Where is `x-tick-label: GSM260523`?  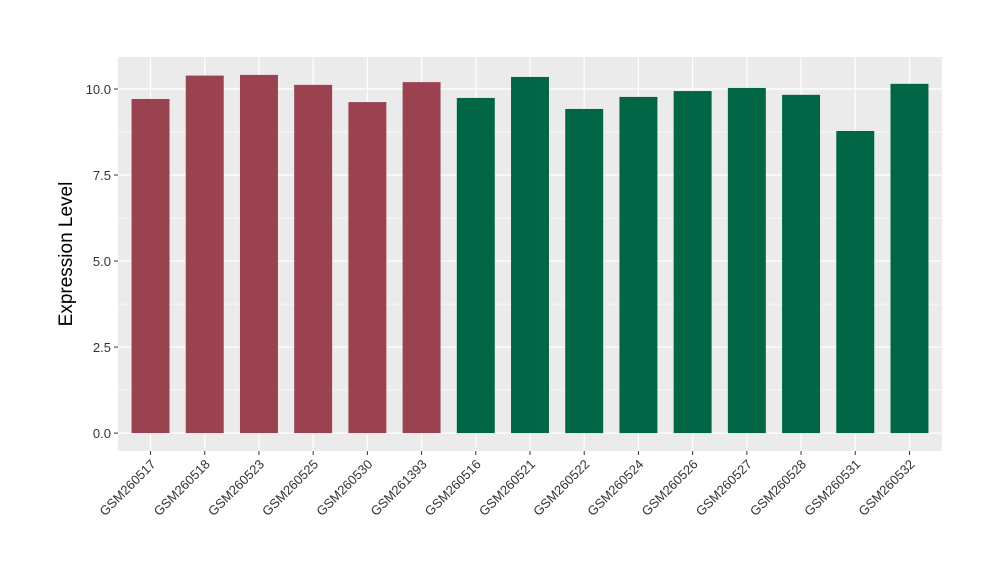 x-tick-label: GSM260523 is located at coordinates (236, 488).